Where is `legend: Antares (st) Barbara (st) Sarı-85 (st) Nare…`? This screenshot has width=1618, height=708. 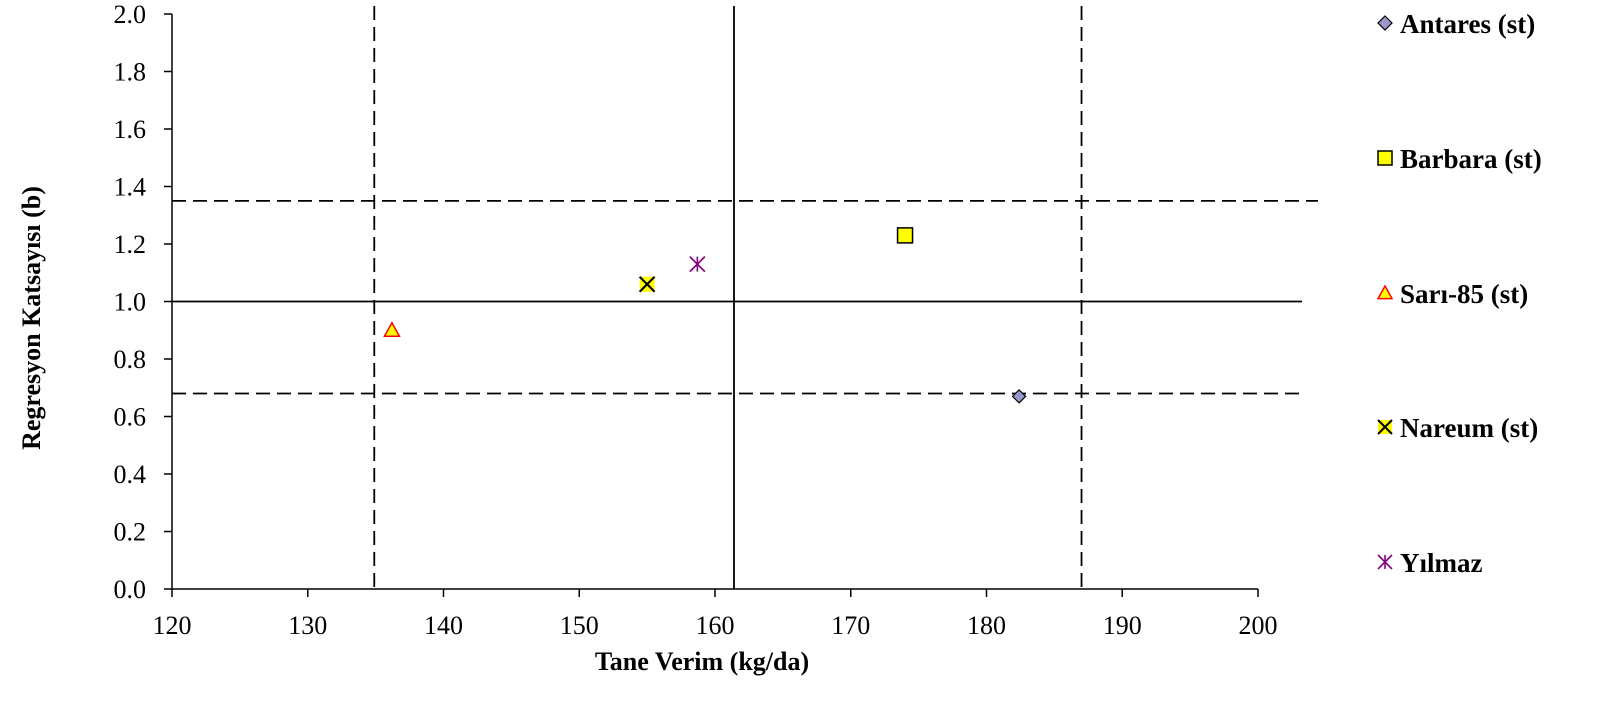 legend: Antares (st) Barbara (st) Sarı-85 (st) Nare… is located at coordinates (1459, 293).